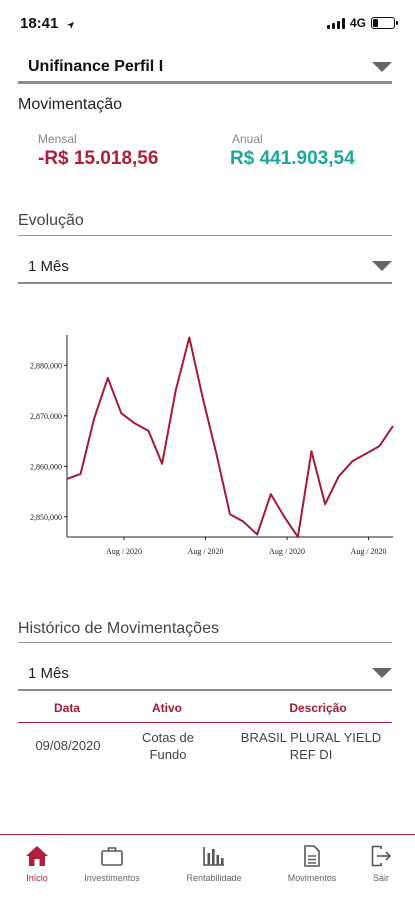 The height and width of the screenshot is (900, 415). I want to click on y-tick-label: 2,860,000, so click(46, 466).